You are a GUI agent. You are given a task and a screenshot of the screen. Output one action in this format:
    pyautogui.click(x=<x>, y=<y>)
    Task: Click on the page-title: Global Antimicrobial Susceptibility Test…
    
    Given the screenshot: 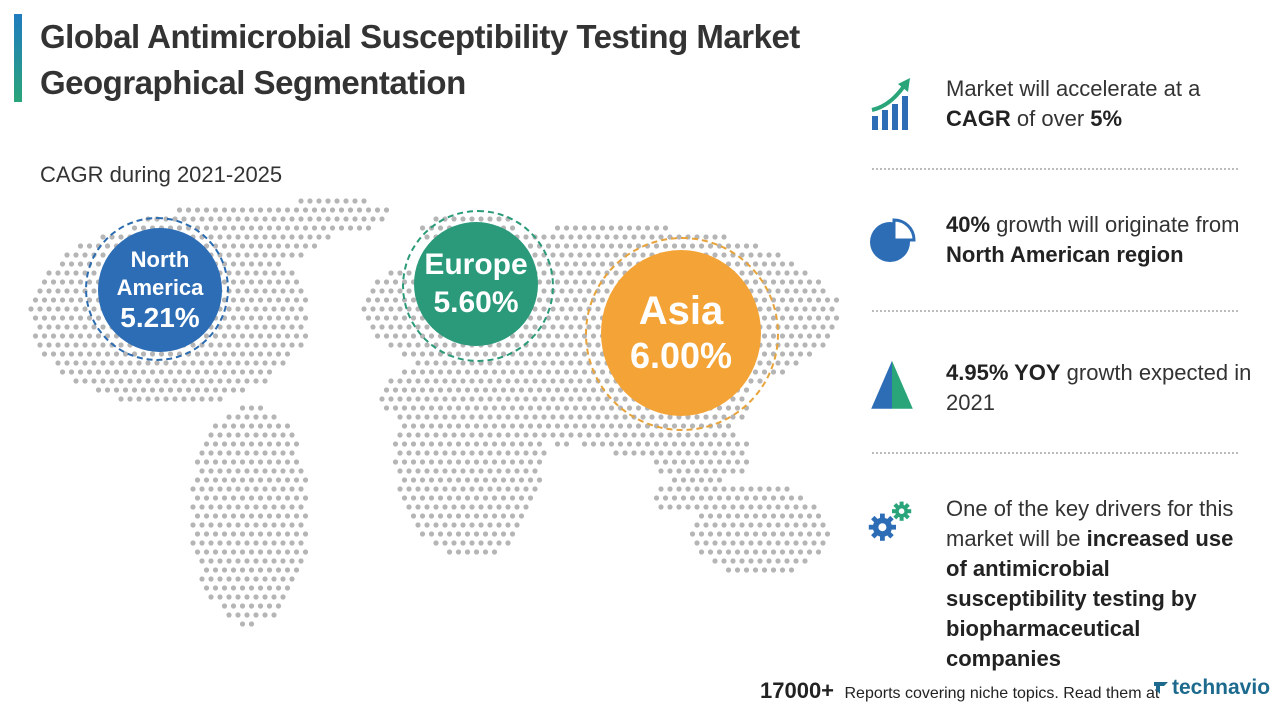 What is the action you would take?
    pyautogui.click(x=420, y=60)
    